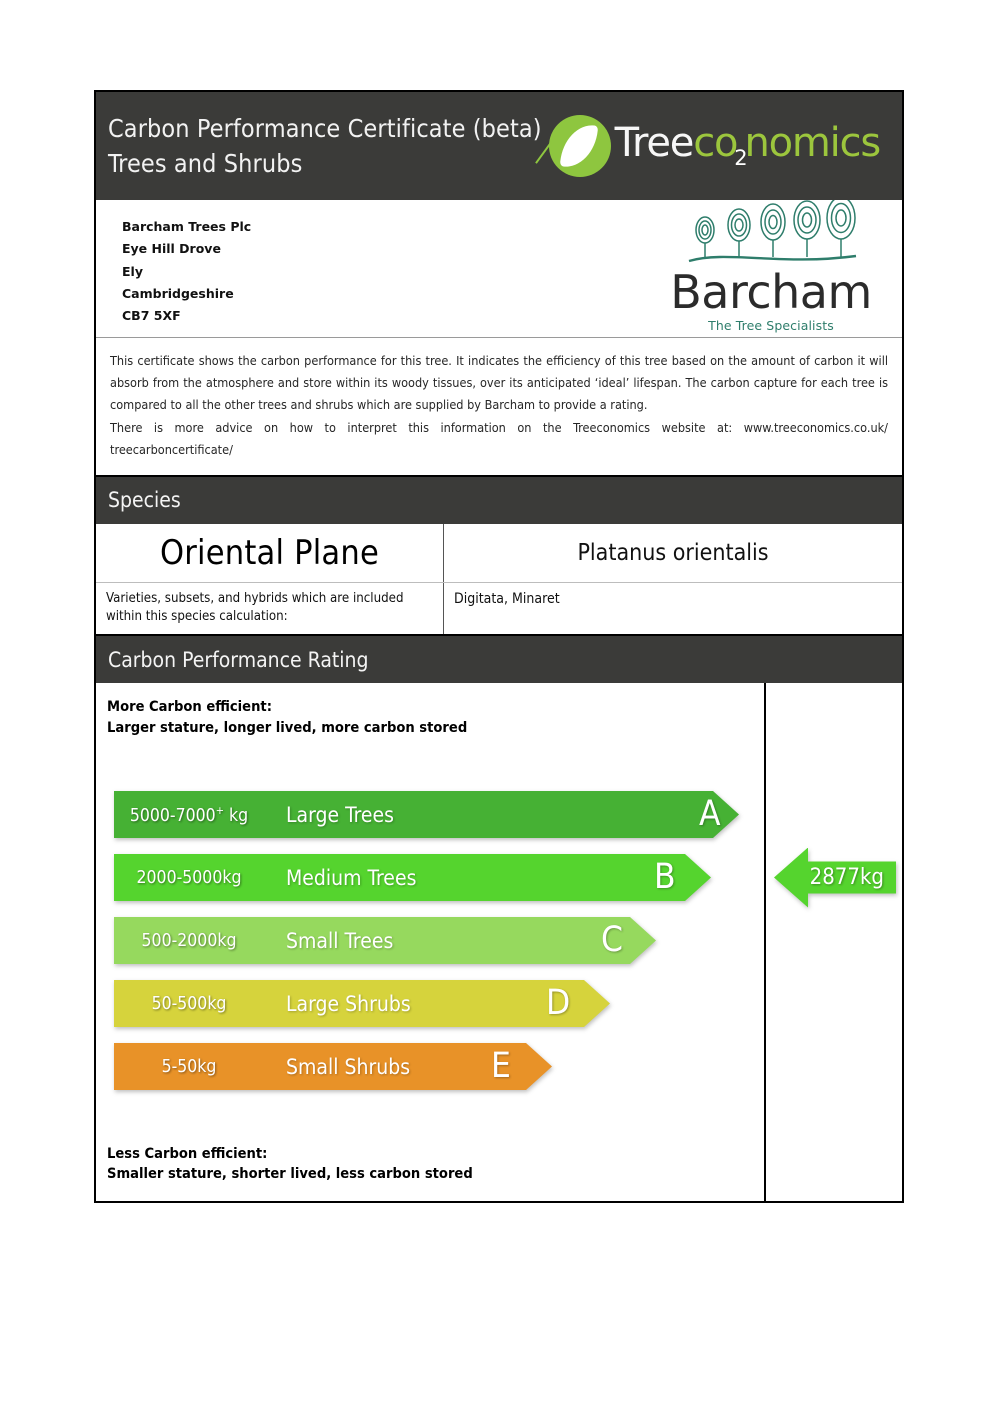 The height and width of the screenshot is (1421, 1004). I want to click on treeconomics-word-subscript: 2, so click(740, 158).